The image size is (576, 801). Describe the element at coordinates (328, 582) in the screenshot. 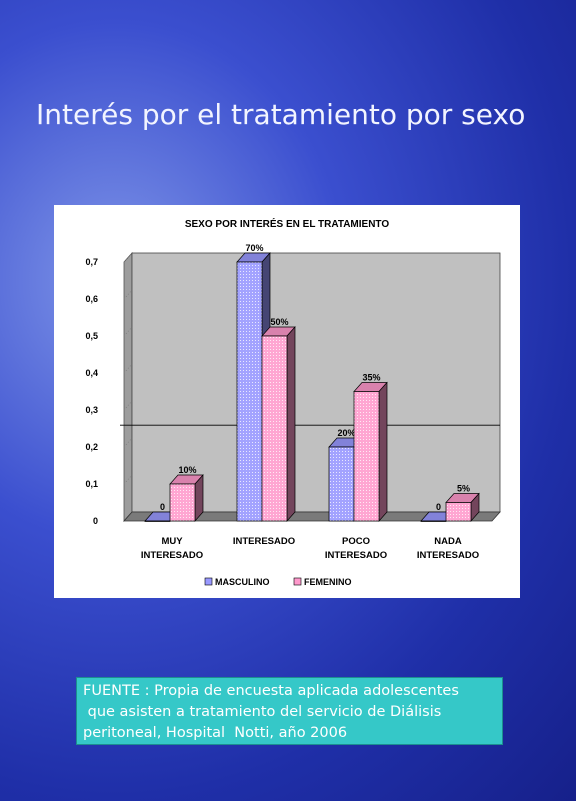

I see `legend-label: FEMENINO` at that location.